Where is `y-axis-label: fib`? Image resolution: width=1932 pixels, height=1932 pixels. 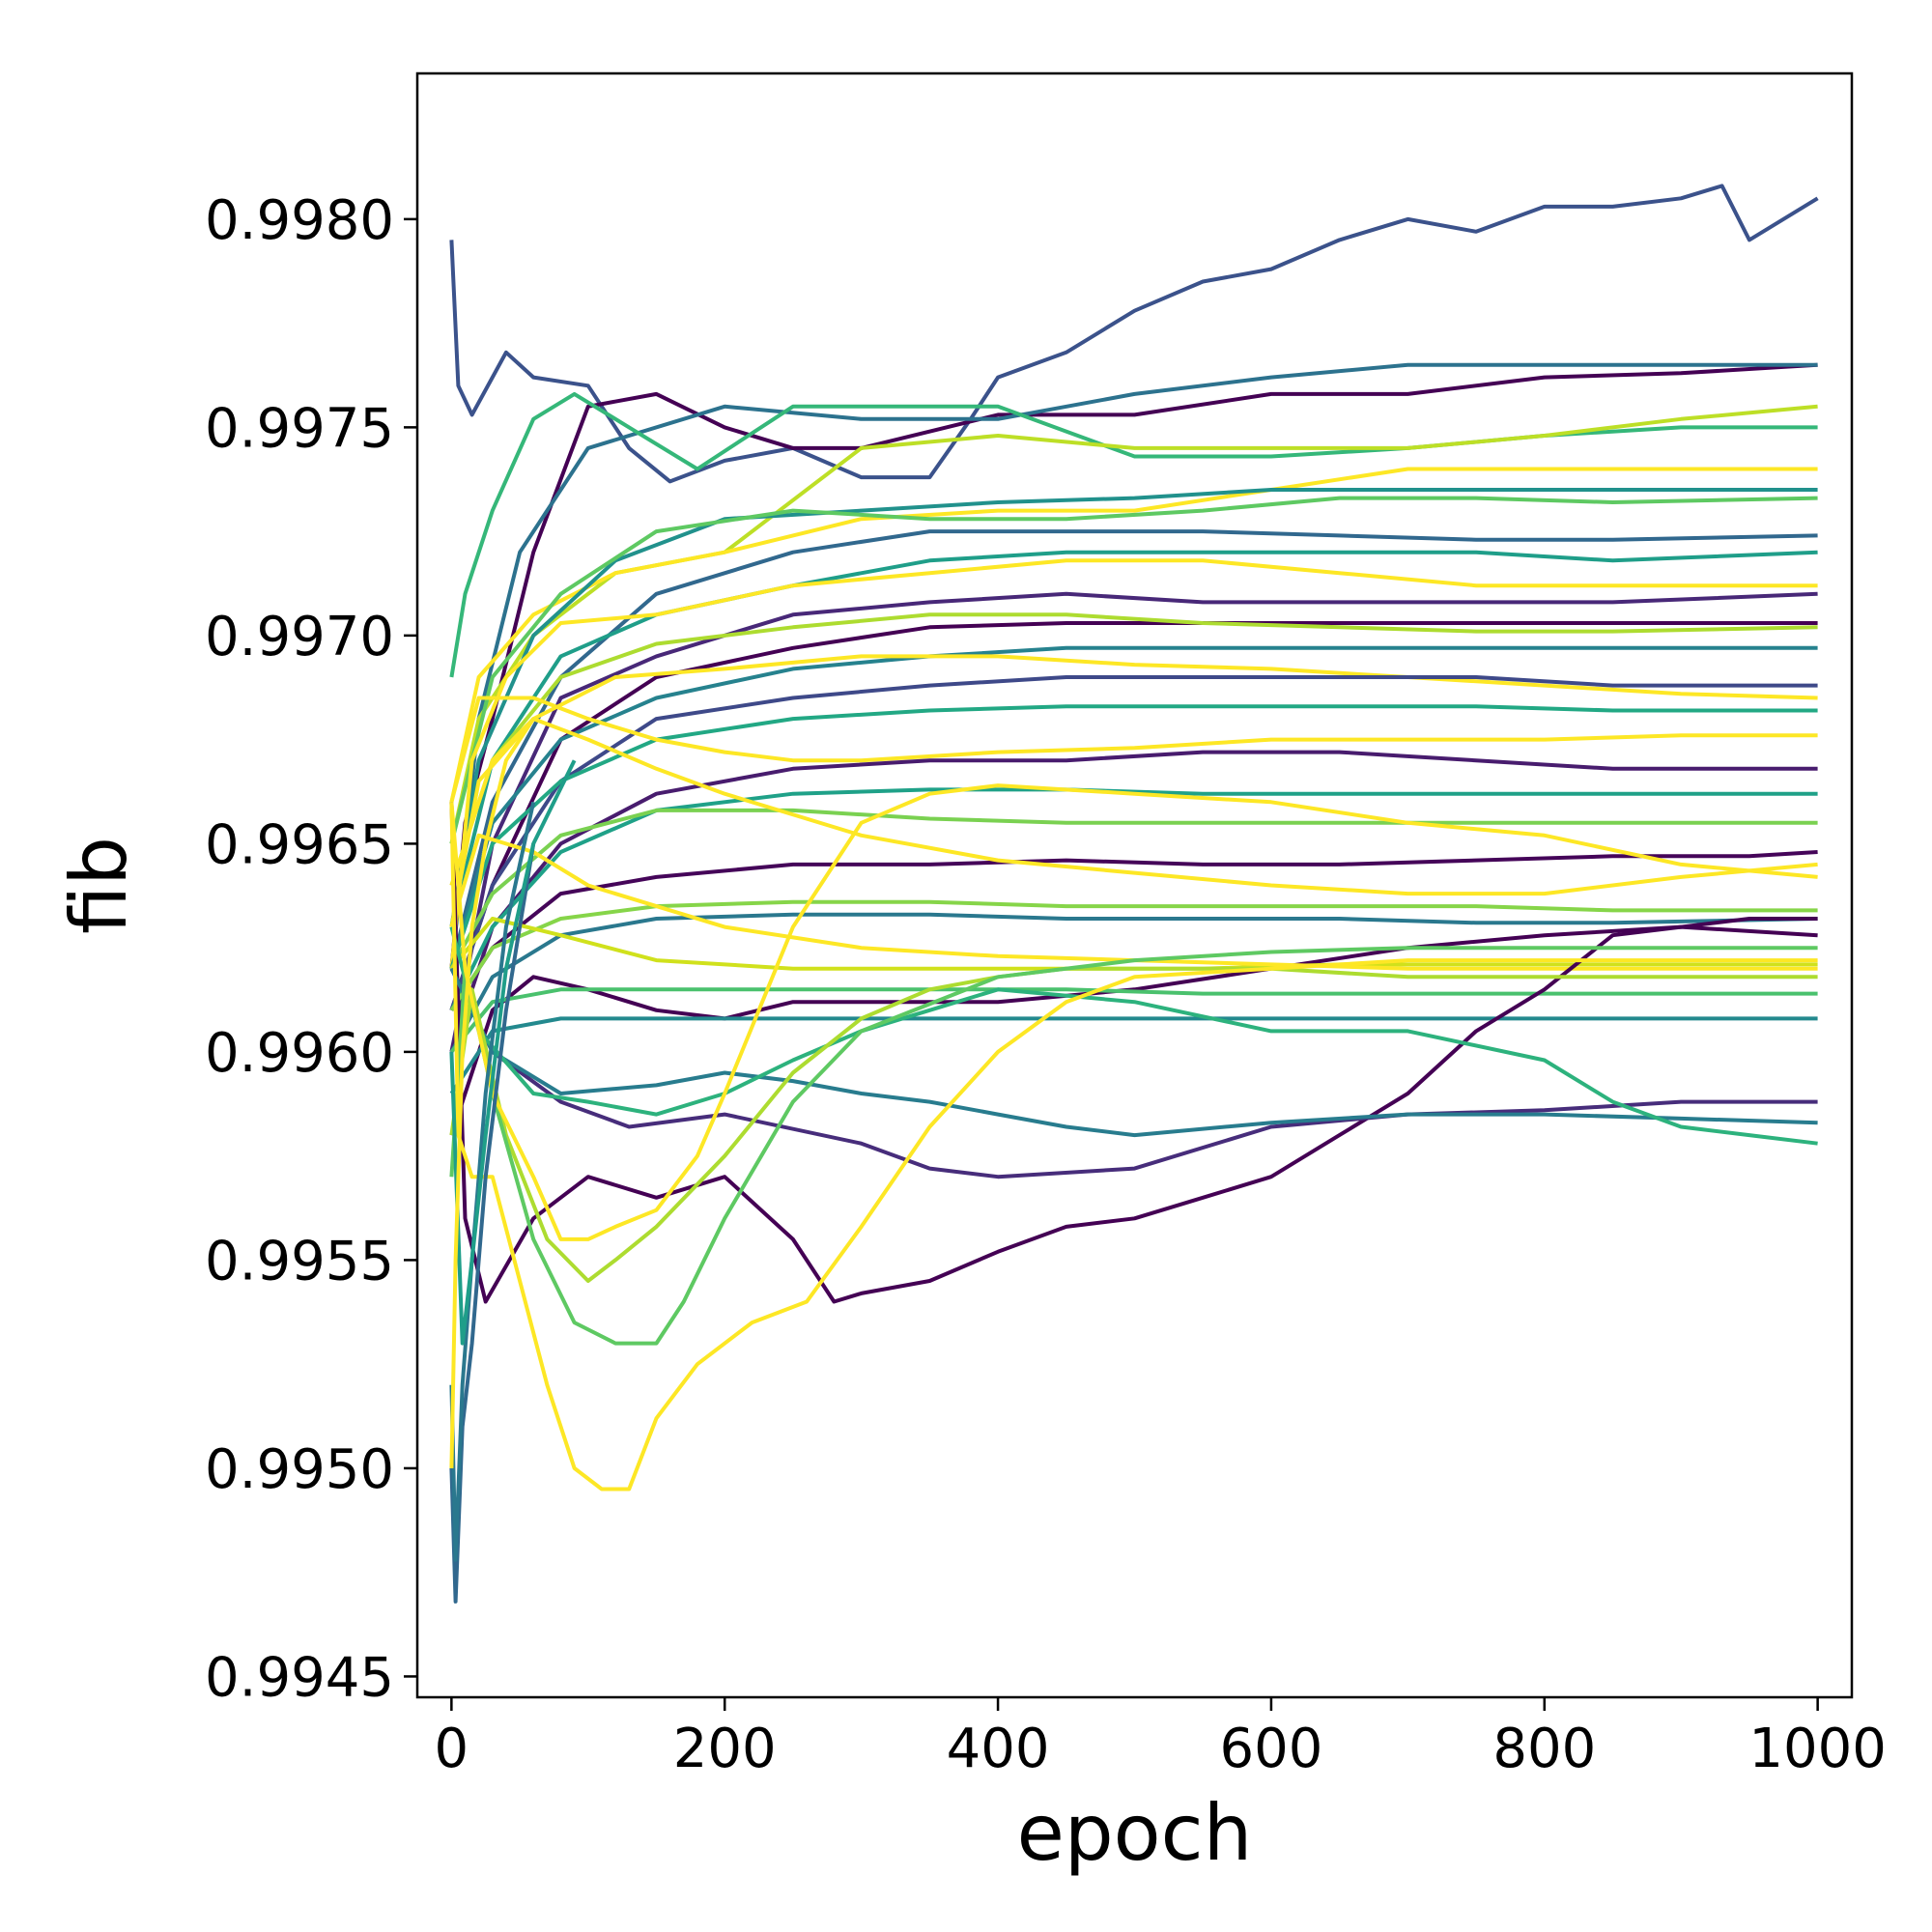
y-axis-label: fib is located at coordinates (99, 885).